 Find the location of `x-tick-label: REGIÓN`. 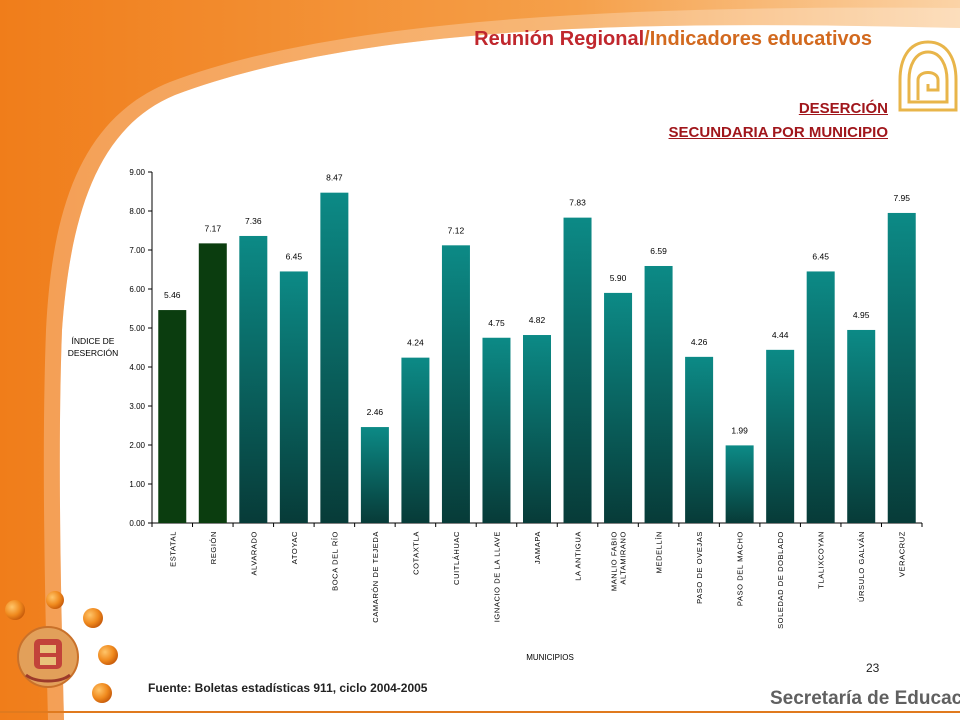

x-tick-label: REGIÓN is located at coordinates (213, 547).